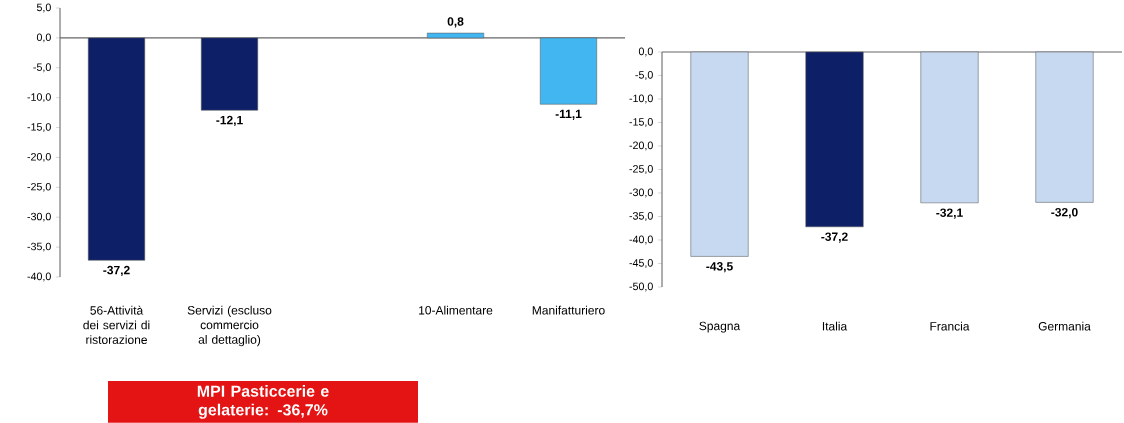  I want to click on x-tick-label: Servizi (escluso commercio al dettaglio), so click(229, 326).